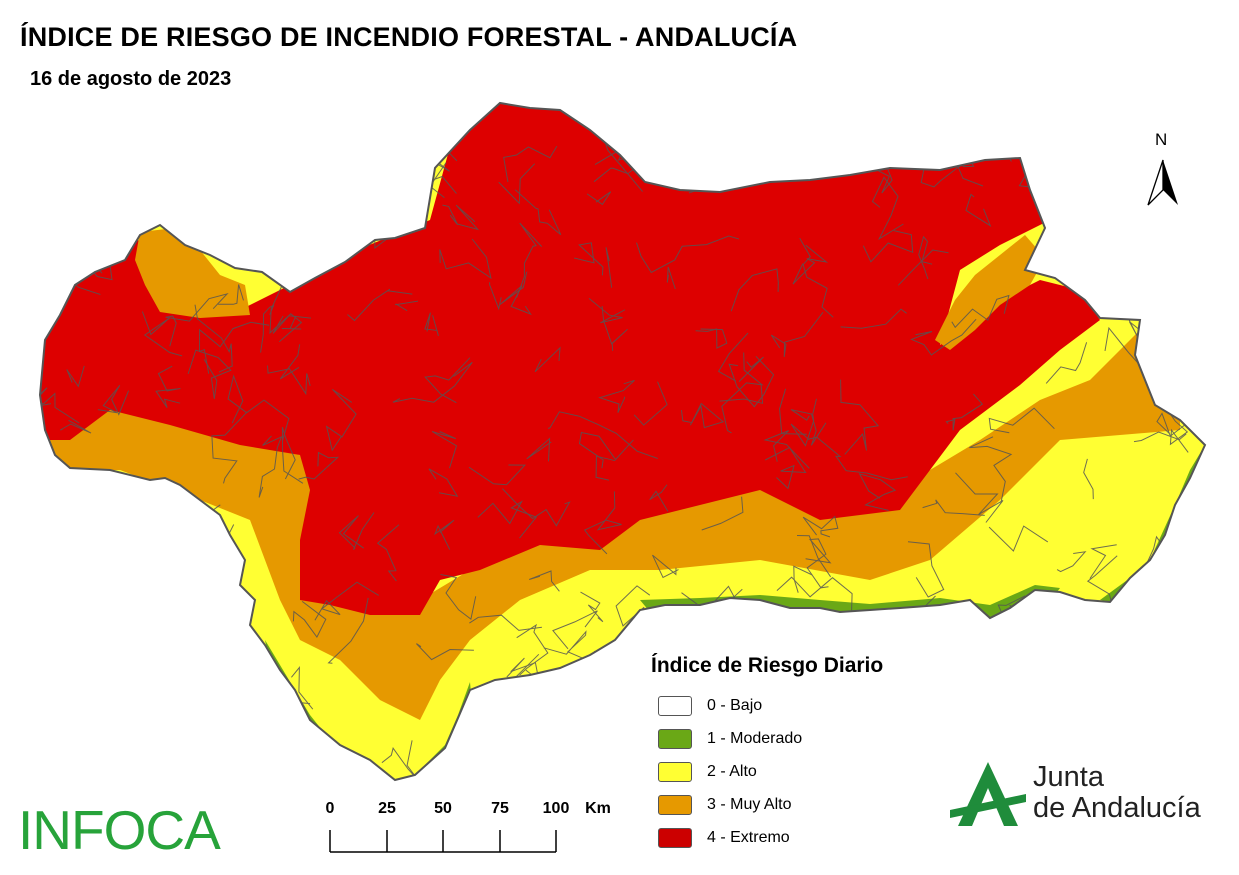  I want to click on scale-tick-label: 25, so click(387, 808).